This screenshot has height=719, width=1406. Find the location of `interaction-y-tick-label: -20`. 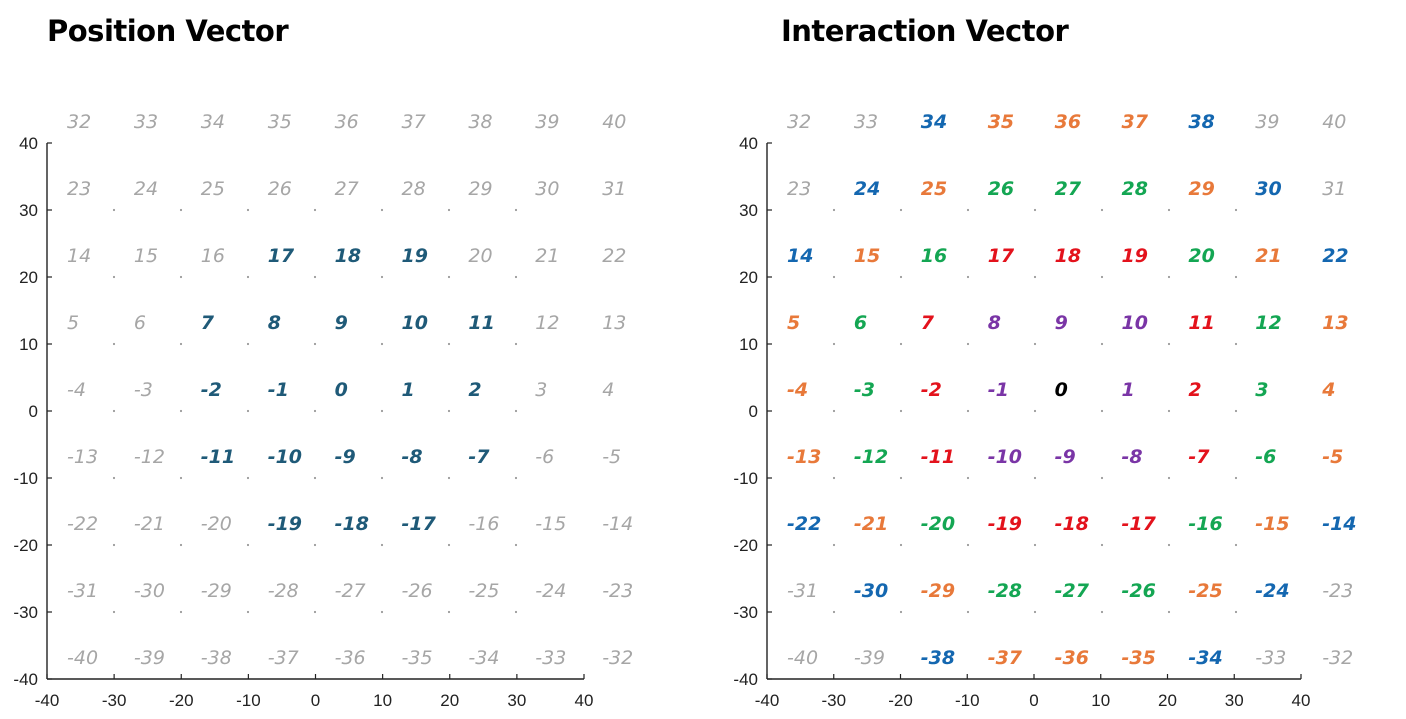

interaction-y-tick-label: -20 is located at coordinates (745, 545).